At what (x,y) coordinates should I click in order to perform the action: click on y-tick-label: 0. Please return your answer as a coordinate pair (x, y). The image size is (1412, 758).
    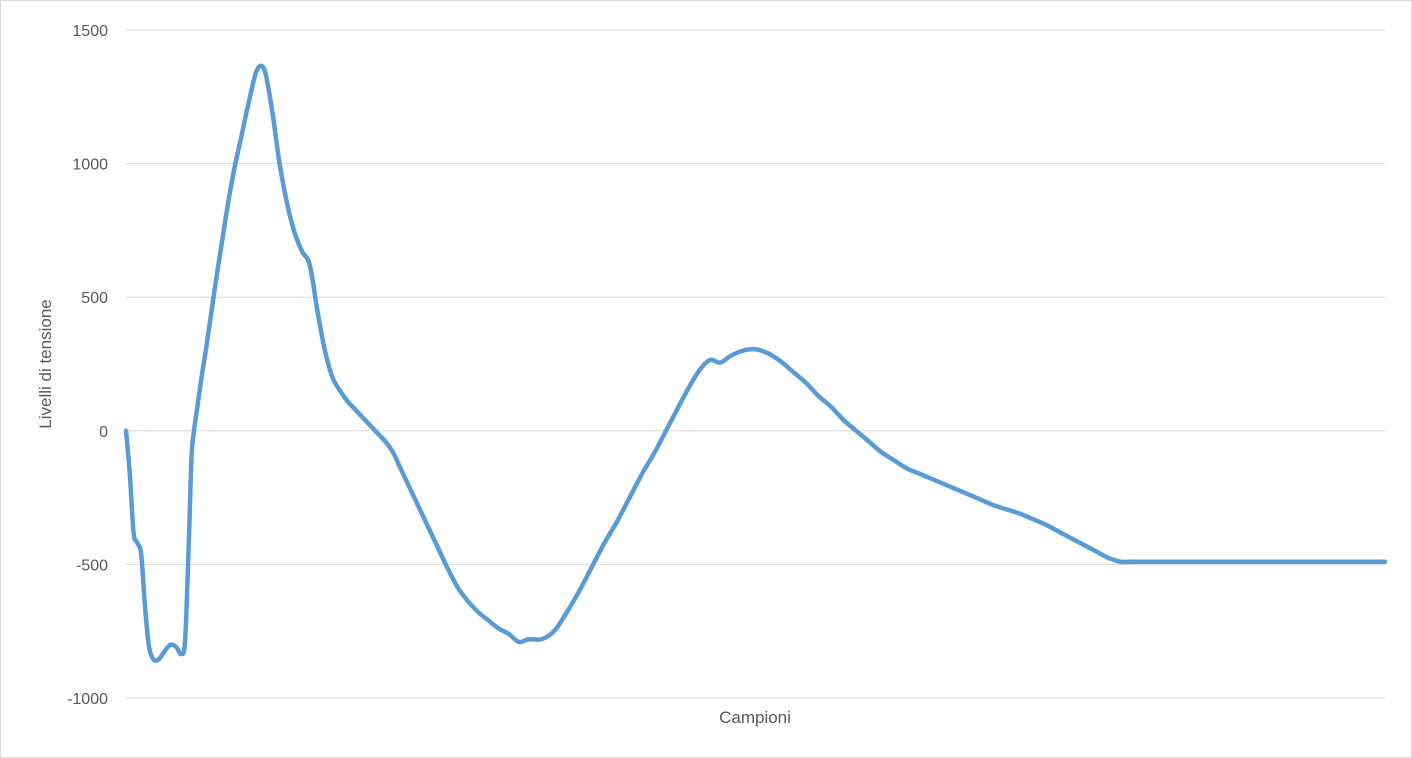
    Looking at the image, I should click on (103, 432).